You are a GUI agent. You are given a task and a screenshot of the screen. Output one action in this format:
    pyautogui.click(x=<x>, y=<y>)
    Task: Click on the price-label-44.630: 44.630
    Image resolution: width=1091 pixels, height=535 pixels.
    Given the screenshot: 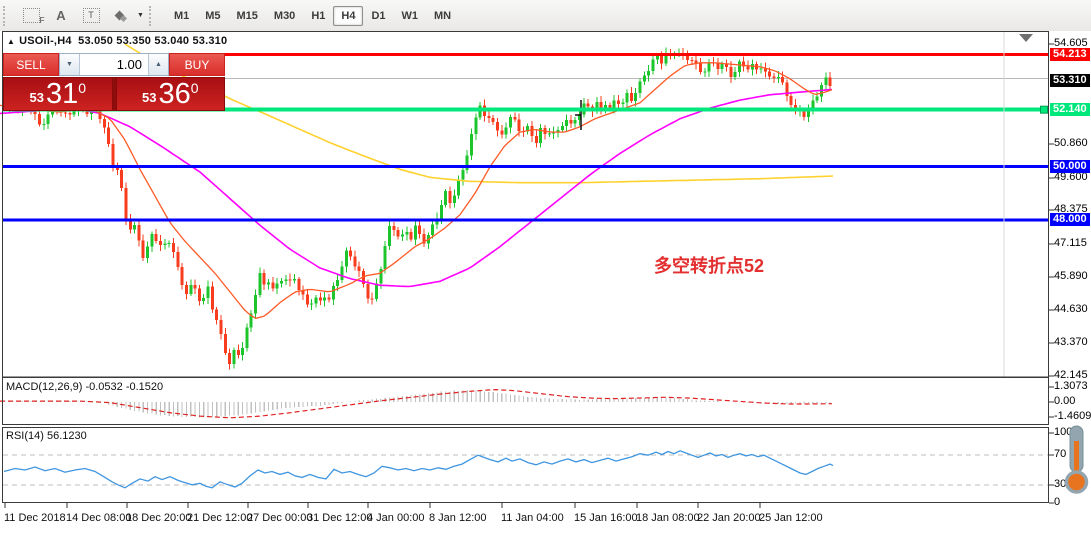 What is the action you would take?
    pyautogui.click(x=1071, y=309)
    